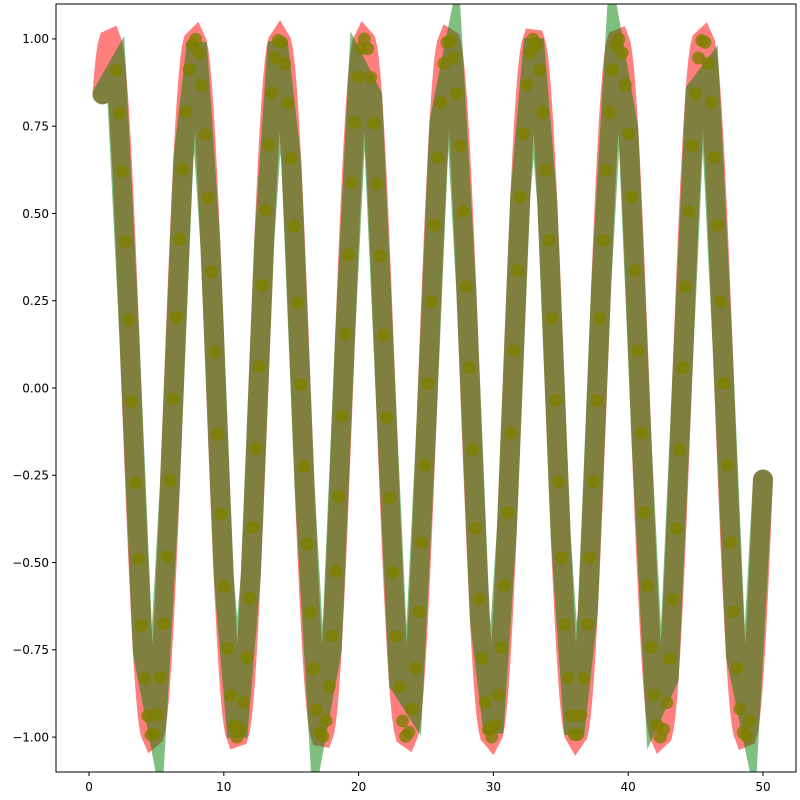  I want to click on y-tick-label: −0.25, so click(30, 476).